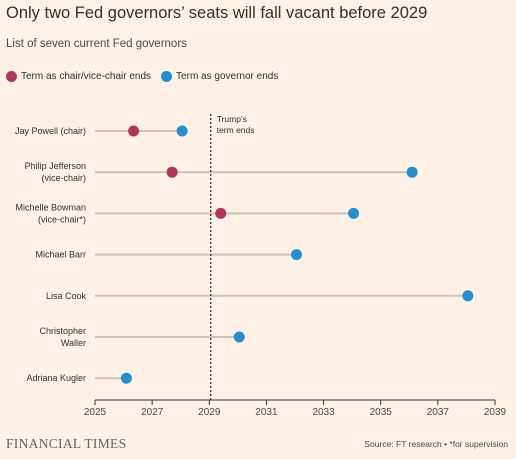 This screenshot has width=516, height=459. What do you see at coordinates (152, 412) in the screenshot?
I see `x-tick-label: 2027` at bounding box center [152, 412].